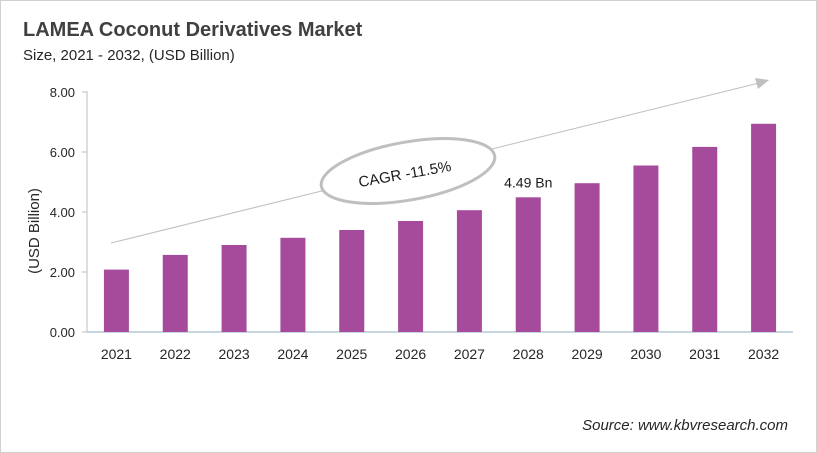 The height and width of the screenshot is (453, 817). Describe the element at coordinates (175, 354) in the screenshot. I see `x-tick-label: 2022` at that location.